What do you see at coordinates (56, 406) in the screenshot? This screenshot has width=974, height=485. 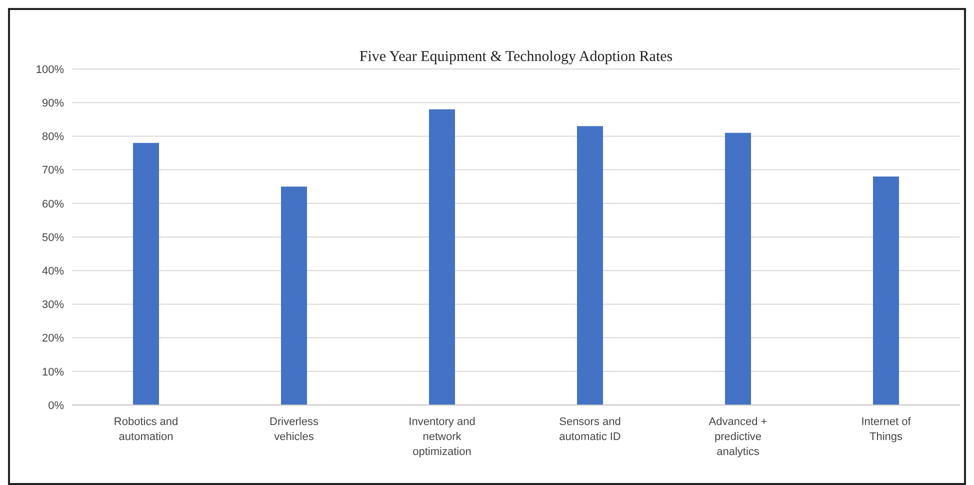 I see `y-tick-label: 0%` at bounding box center [56, 406].